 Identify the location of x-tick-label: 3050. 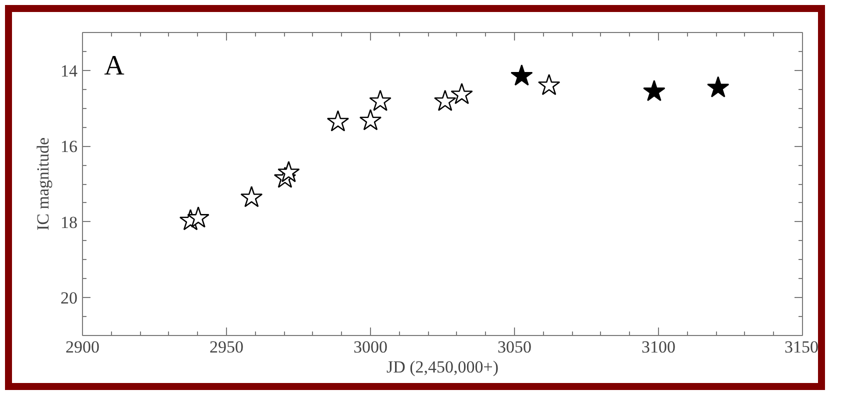
(515, 347).